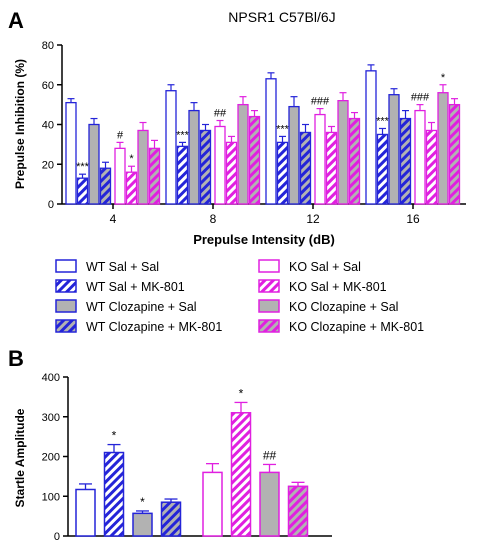 The width and height of the screenshot is (487, 550). What do you see at coordinates (343, 307) in the screenshot?
I see `legend-label: KO Clozapine + Sal` at bounding box center [343, 307].